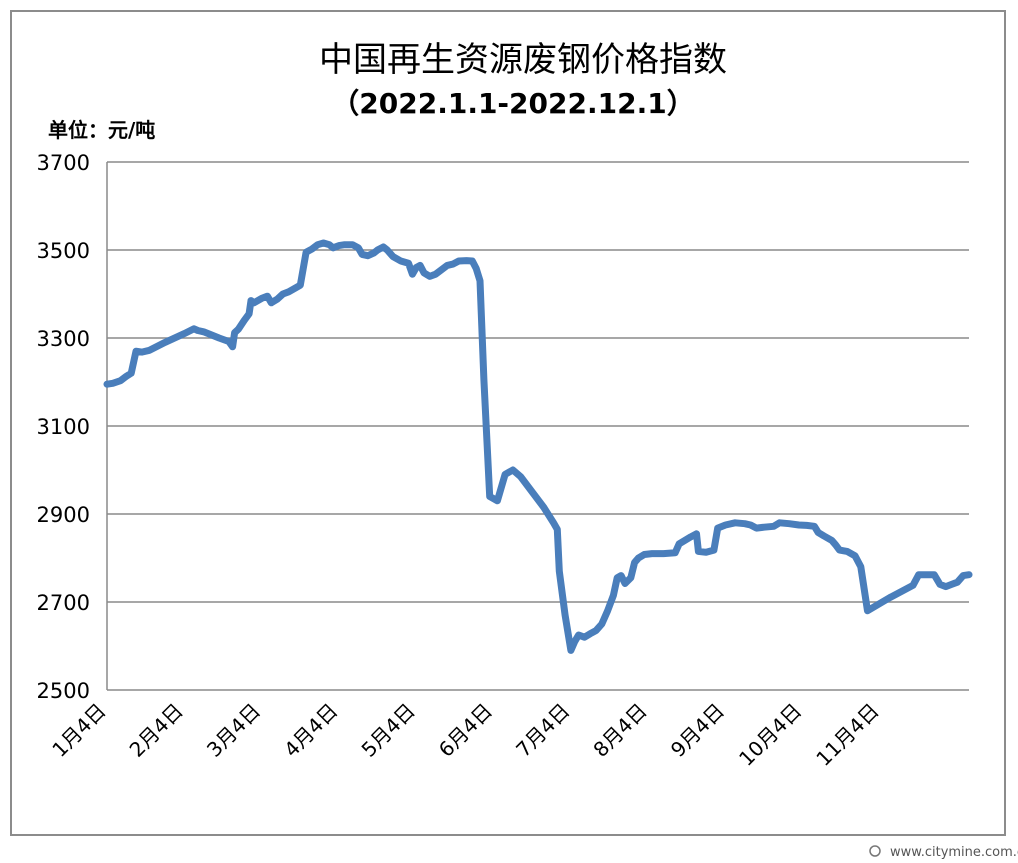 Image resolution: width=1018 pixels, height=863 pixels. What do you see at coordinates (847, 735) in the screenshot?
I see `x-tick-label: 11月4日` at bounding box center [847, 735].